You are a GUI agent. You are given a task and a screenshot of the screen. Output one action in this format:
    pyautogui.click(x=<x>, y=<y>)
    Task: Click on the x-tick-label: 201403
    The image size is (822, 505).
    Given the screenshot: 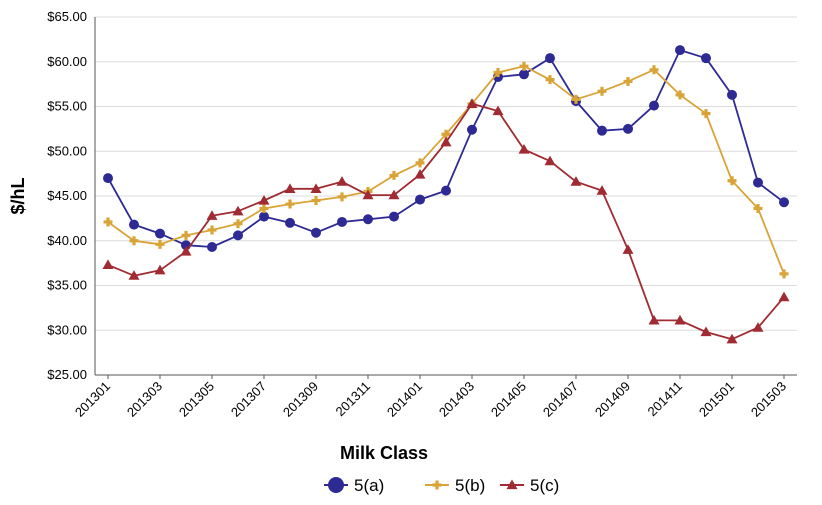 What is the action you would take?
    pyautogui.click(x=456, y=399)
    